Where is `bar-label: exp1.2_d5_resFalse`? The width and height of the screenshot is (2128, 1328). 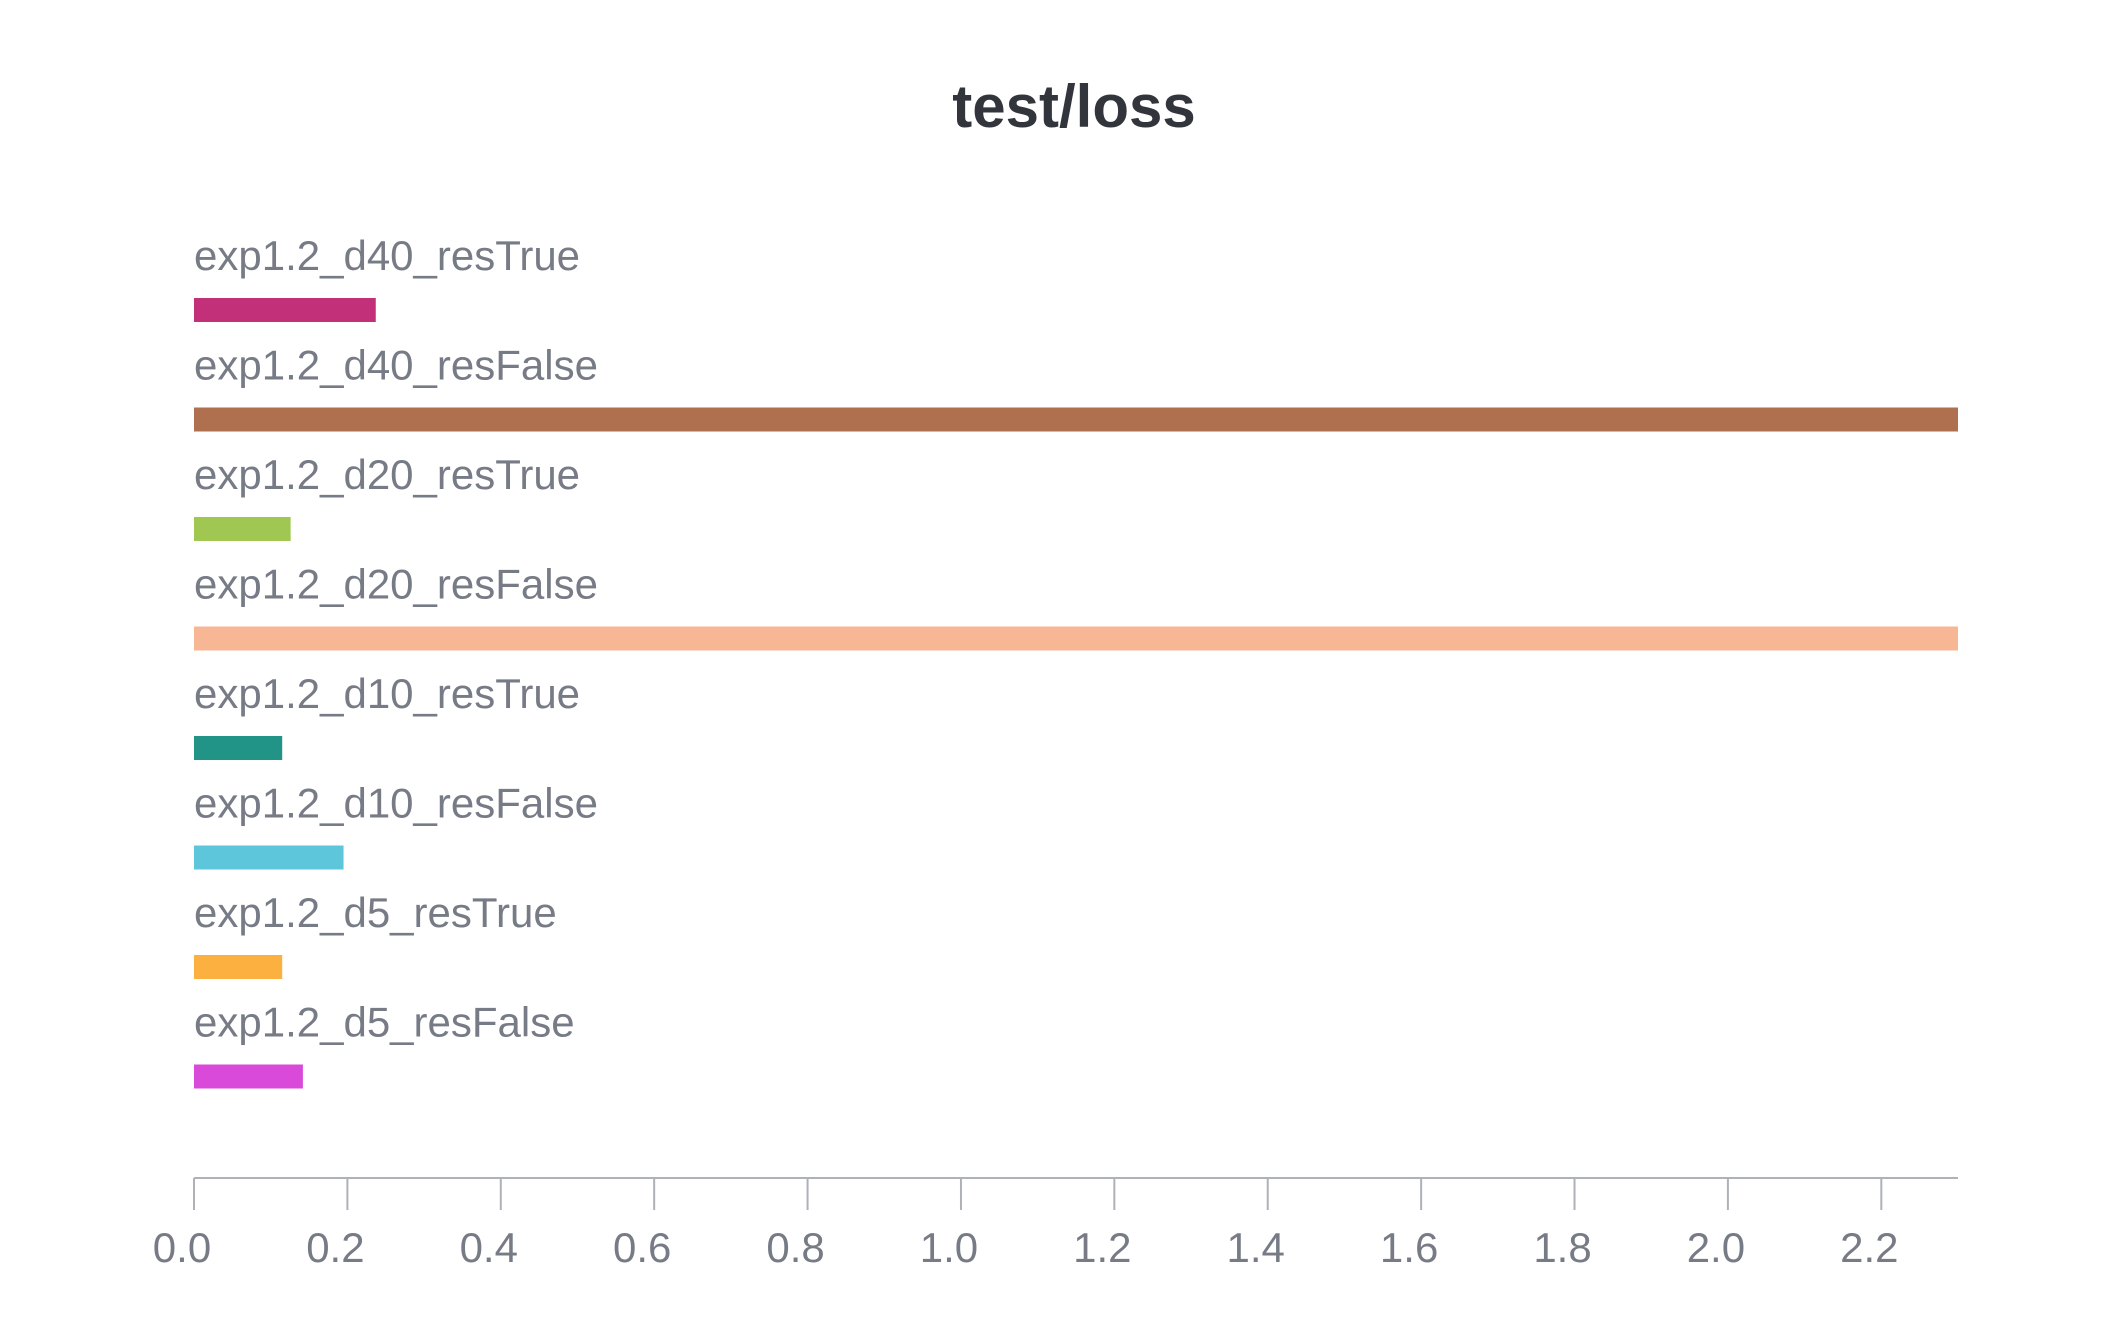 bar-label: exp1.2_d5_resFalse is located at coordinates (384, 1022).